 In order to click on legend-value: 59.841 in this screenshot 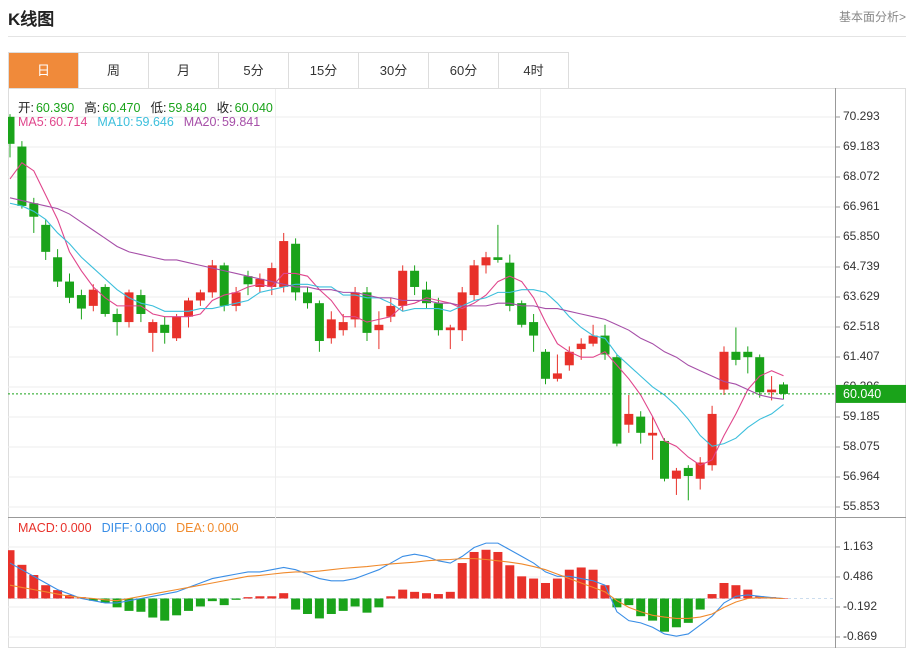, I will do `click(241, 122)`.